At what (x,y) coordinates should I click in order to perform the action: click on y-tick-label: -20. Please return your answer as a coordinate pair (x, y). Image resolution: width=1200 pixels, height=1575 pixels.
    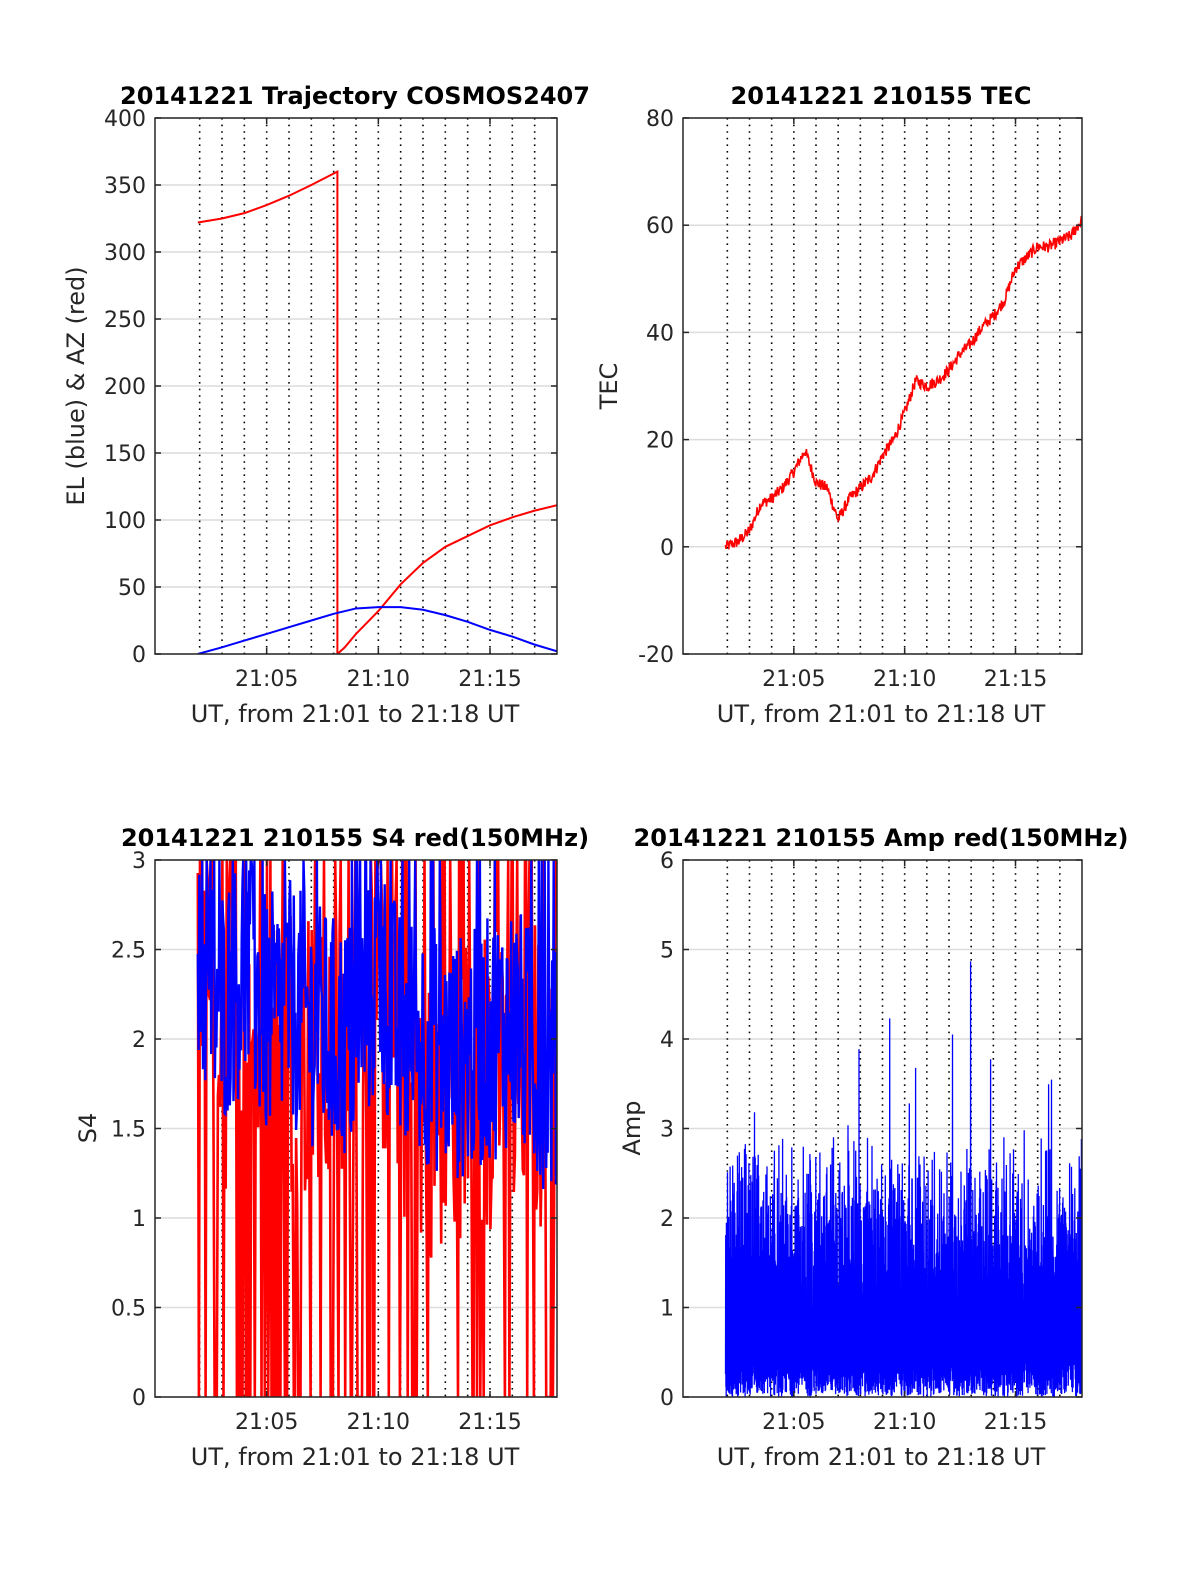
    Looking at the image, I should click on (656, 655).